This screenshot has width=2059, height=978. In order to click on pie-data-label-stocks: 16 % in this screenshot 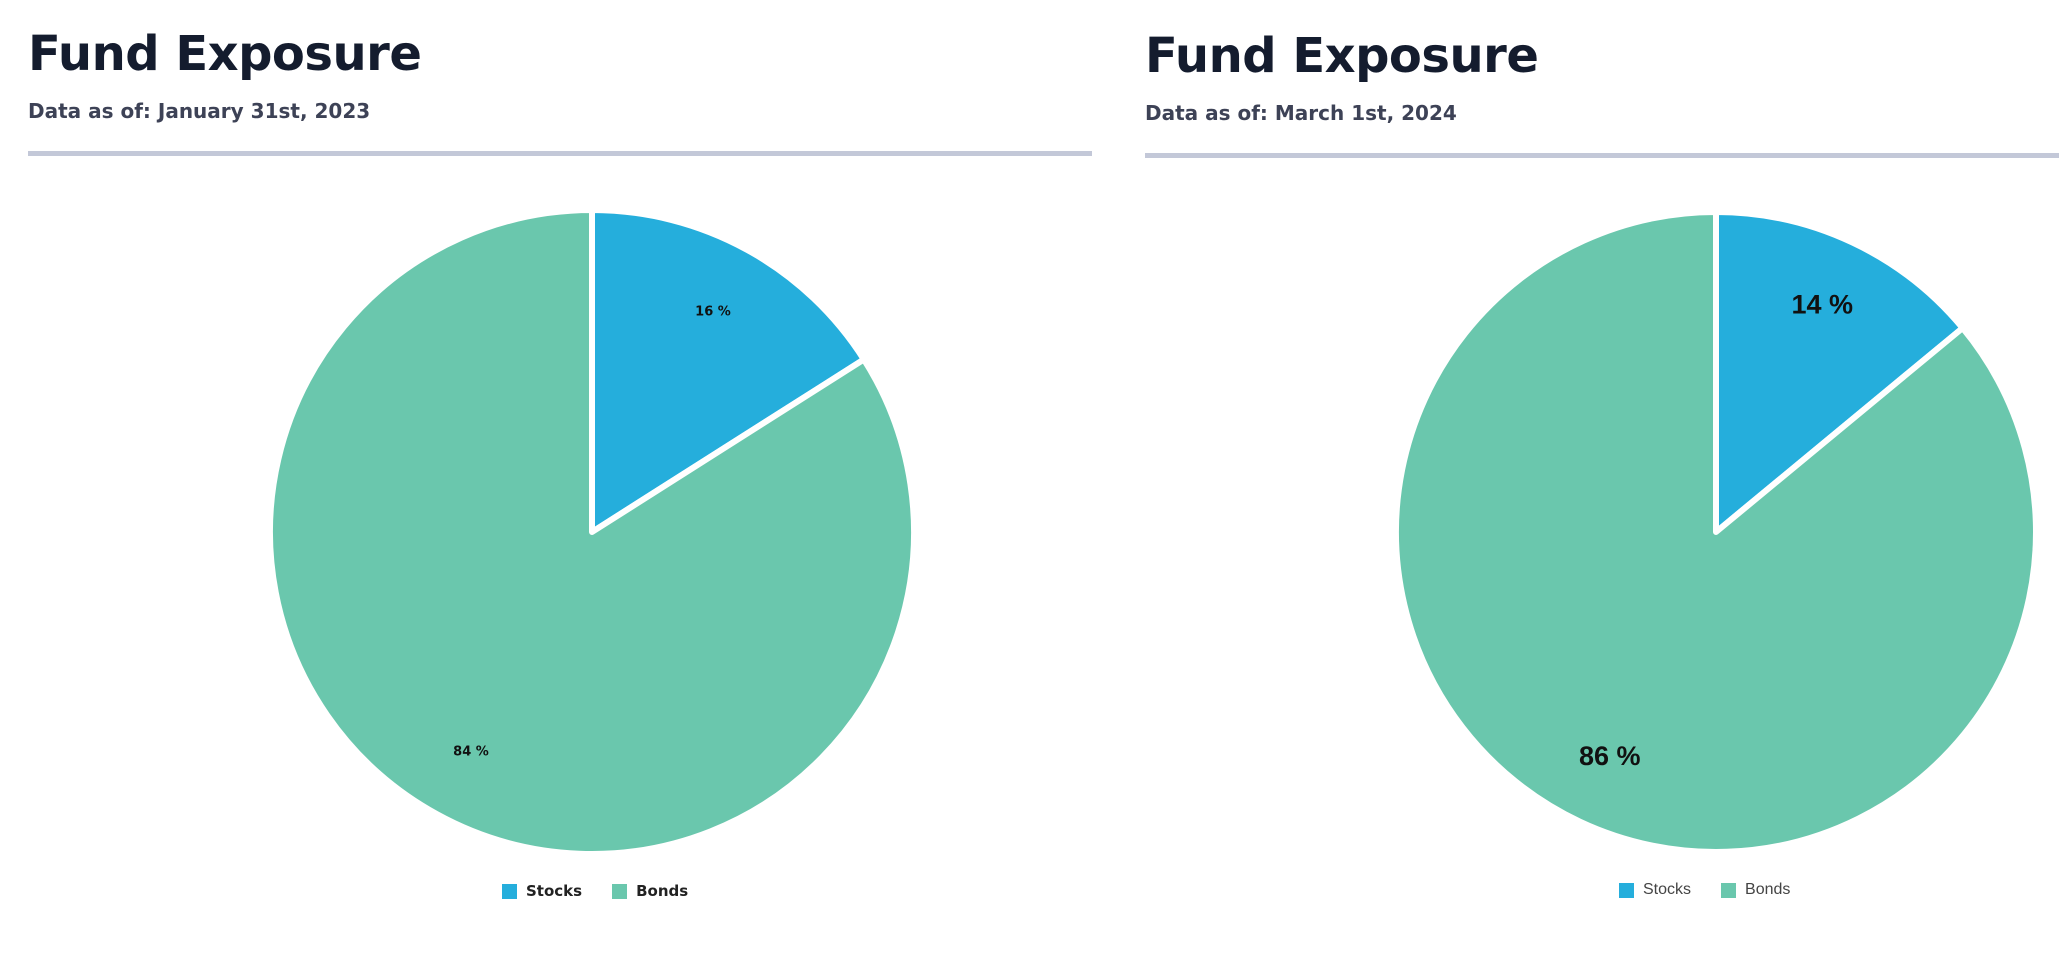, I will do `click(713, 311)`.